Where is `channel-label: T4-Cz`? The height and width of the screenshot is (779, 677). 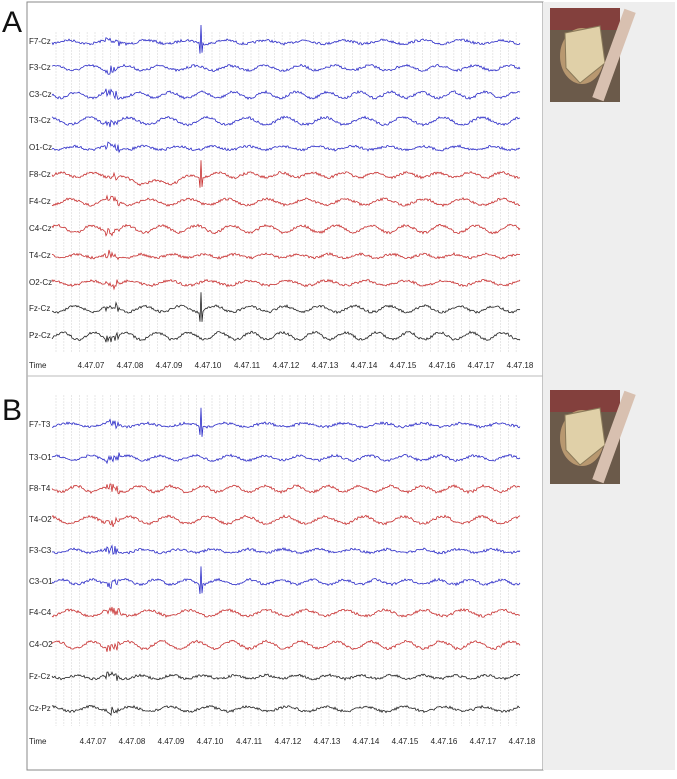 channel-label: T4-Cz is located at coordinates (40, 255).